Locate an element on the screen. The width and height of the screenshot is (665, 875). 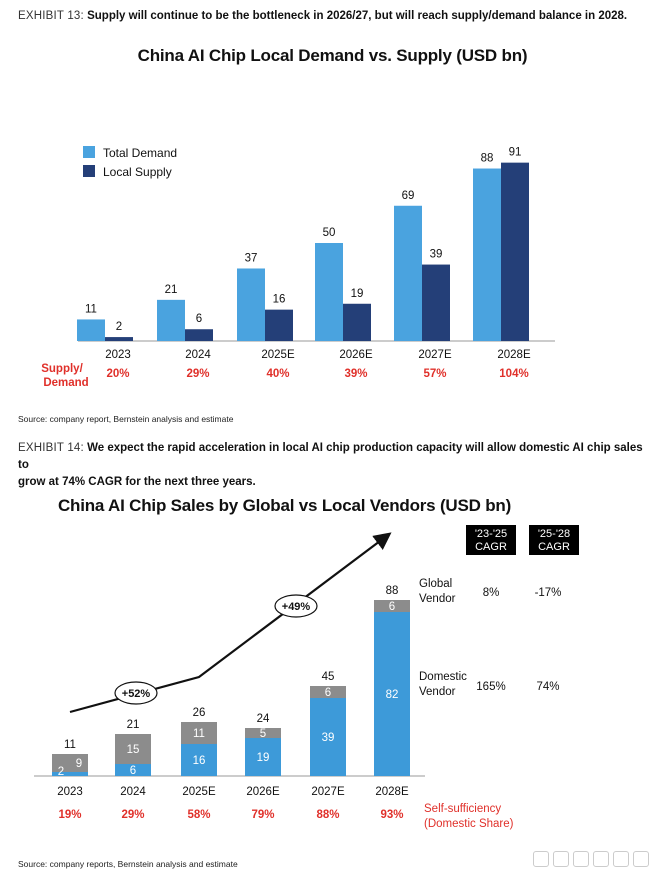
data-label: 21 is located at coordinates (171, 290).